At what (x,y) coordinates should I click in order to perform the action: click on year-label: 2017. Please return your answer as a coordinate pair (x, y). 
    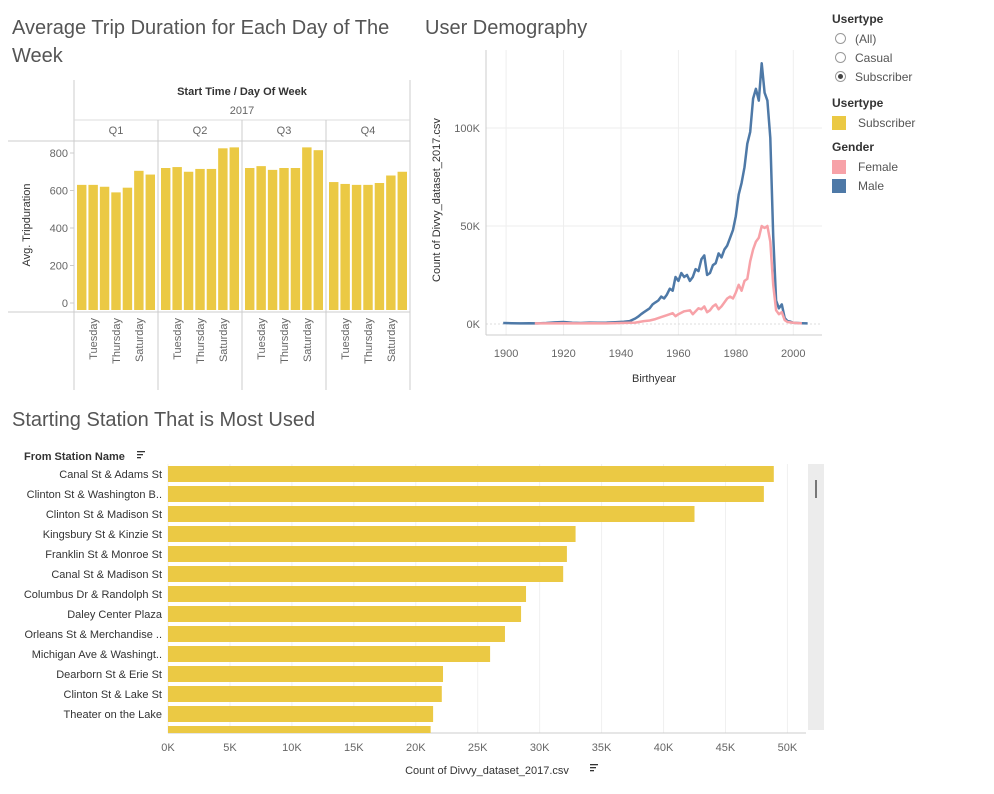
    Looking at the image, I should click on (242, 111).